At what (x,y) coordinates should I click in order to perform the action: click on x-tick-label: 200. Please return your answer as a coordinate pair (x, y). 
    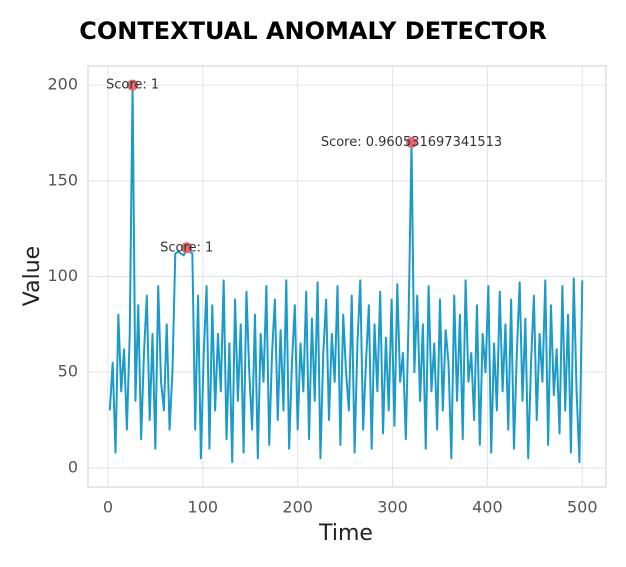
    Looking at the image, I should click on (297, 507).